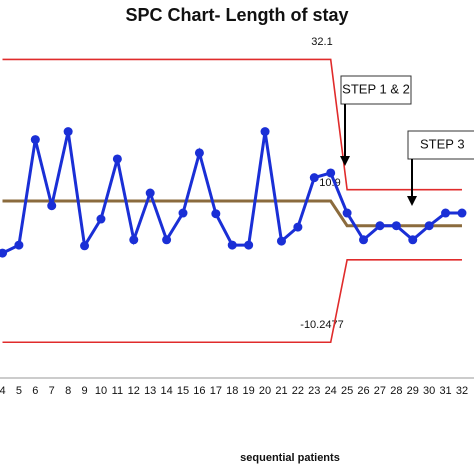 The height and width of the screenshot is (474, 474). Describe the element at coordinates (35, 391) in the screenshot. I see `x-tick-label: 6` at that location.